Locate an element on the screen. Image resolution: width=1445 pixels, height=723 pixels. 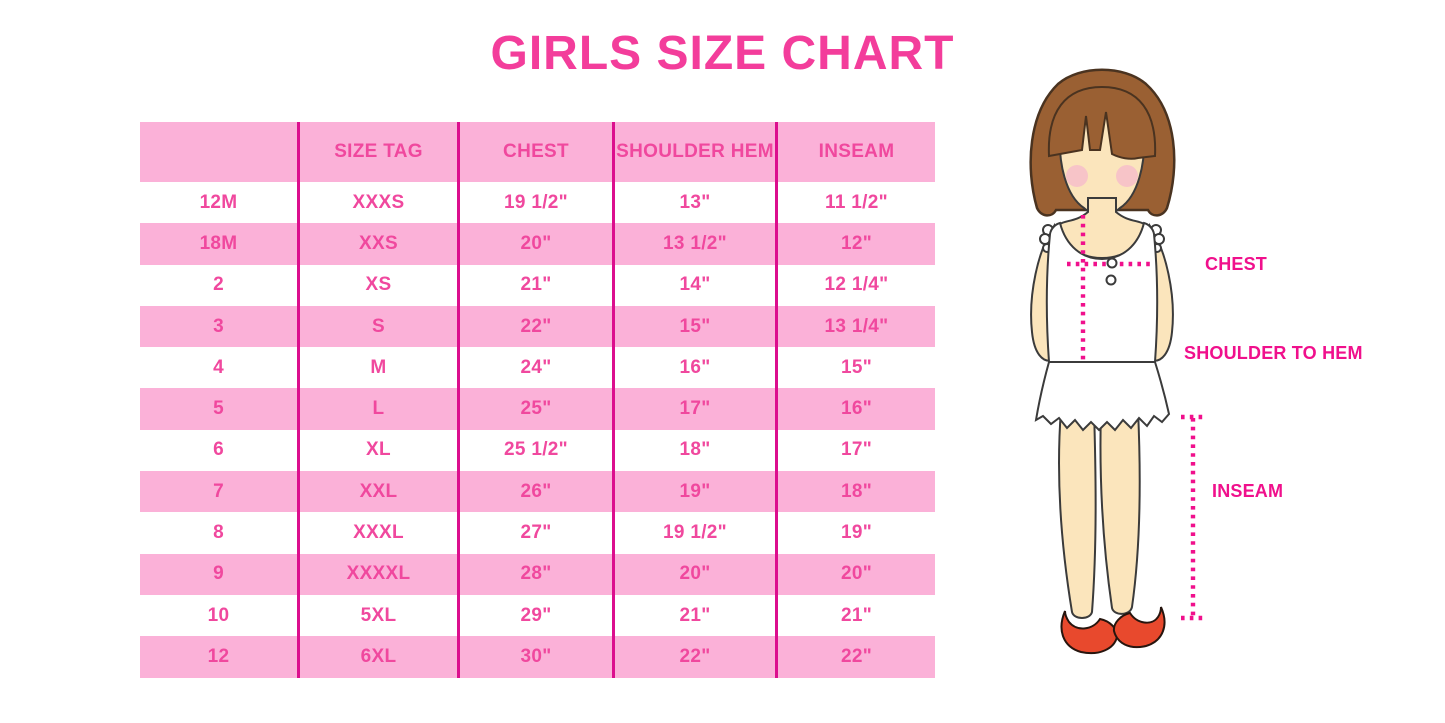
size-cell: M is located at coordinates (377, 368).